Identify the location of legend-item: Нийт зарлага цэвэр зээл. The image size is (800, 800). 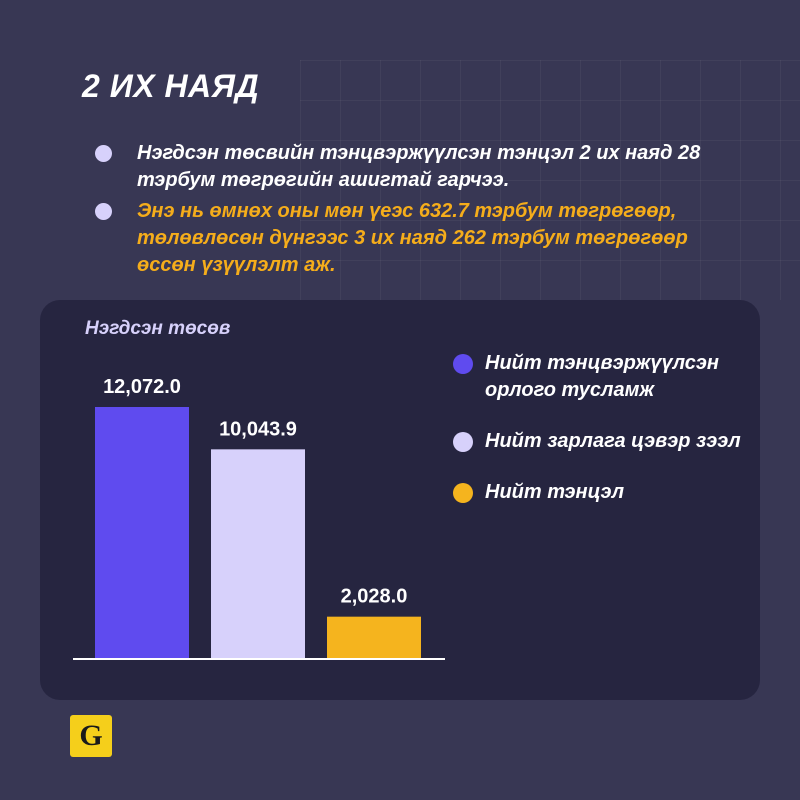
(603, 441).